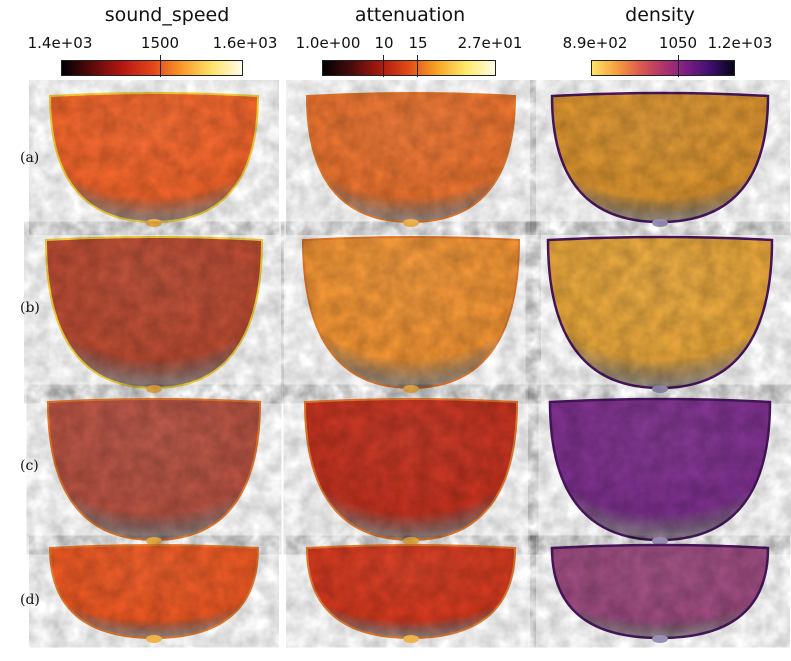 This screenshot has height=661, width=791. What do you see at coordinates (740, 43) in the screenshot?
I see `colorbar-max-label-density: 1.2e+03` at bounding box center [740, 43].